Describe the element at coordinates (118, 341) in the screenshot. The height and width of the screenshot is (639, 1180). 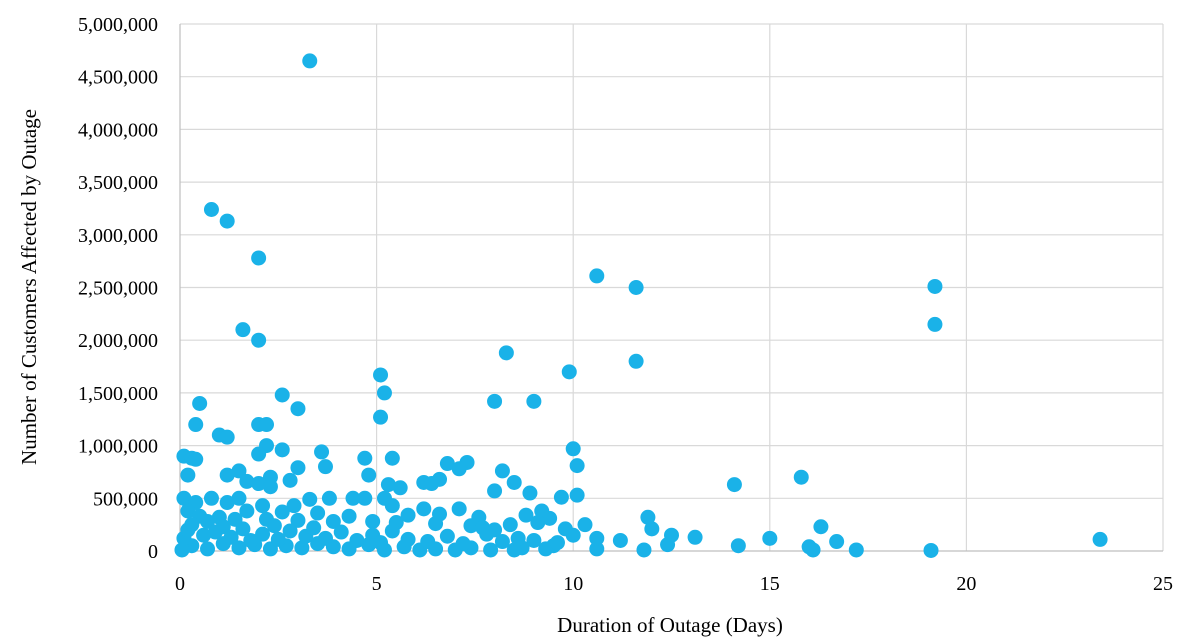
I see `y-tick-label: 2,000,000` at that location.